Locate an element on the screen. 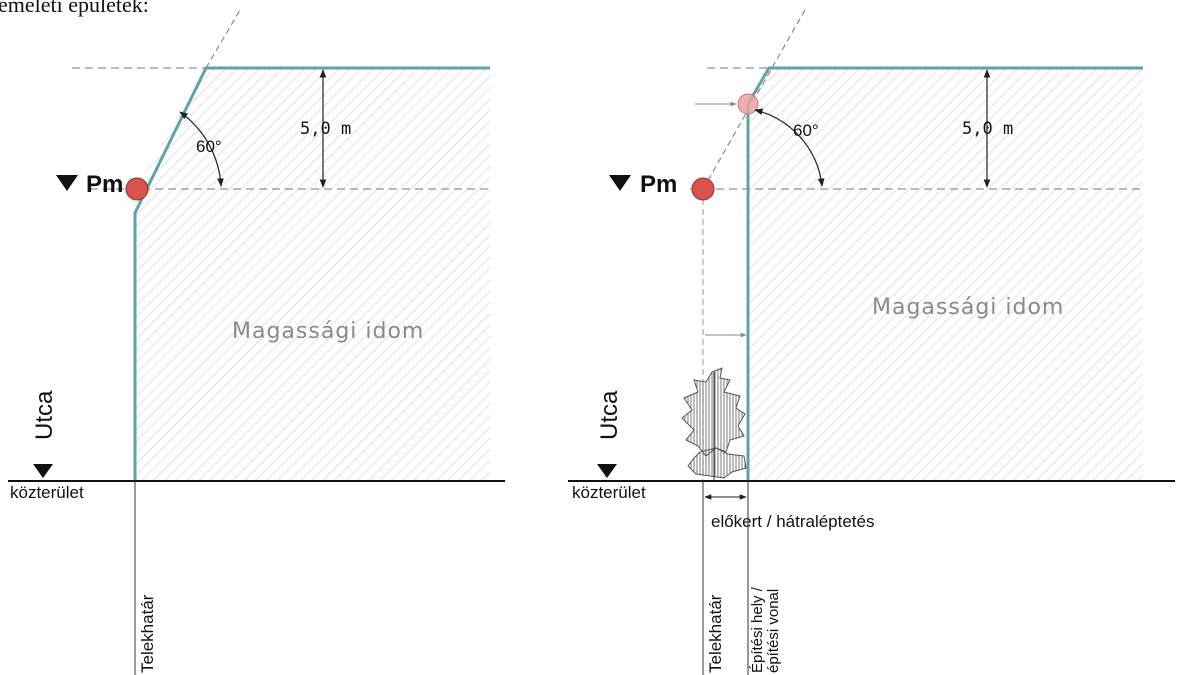 Image resolution: width=1187 pixels, height=675 pixels. left-public-label: közterület is located at coordinates (47, 492).